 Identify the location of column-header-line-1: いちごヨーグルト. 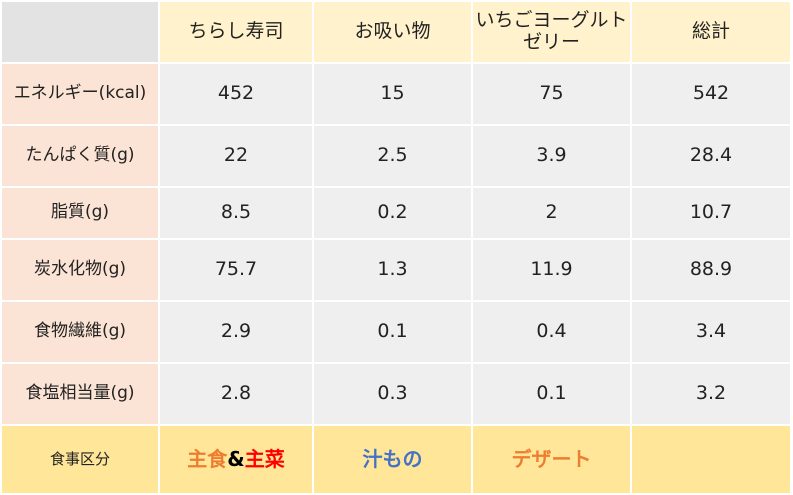
(551, 20).